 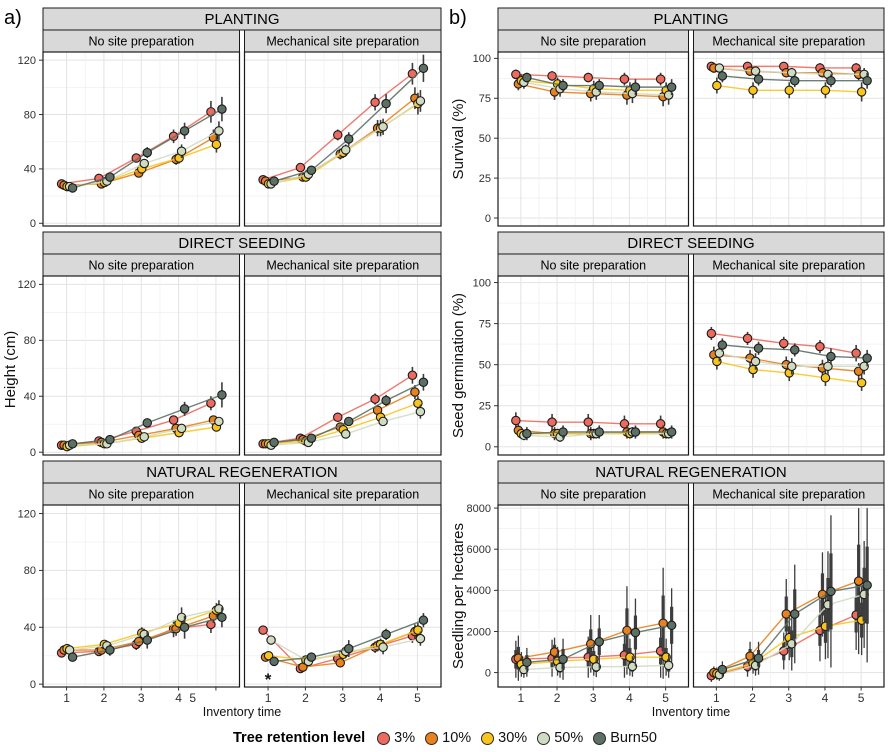 What do you see at coordinates (513, 738) in the screenshot?
I see `legend-item-label: 30%` at bounding box center [513, 738].